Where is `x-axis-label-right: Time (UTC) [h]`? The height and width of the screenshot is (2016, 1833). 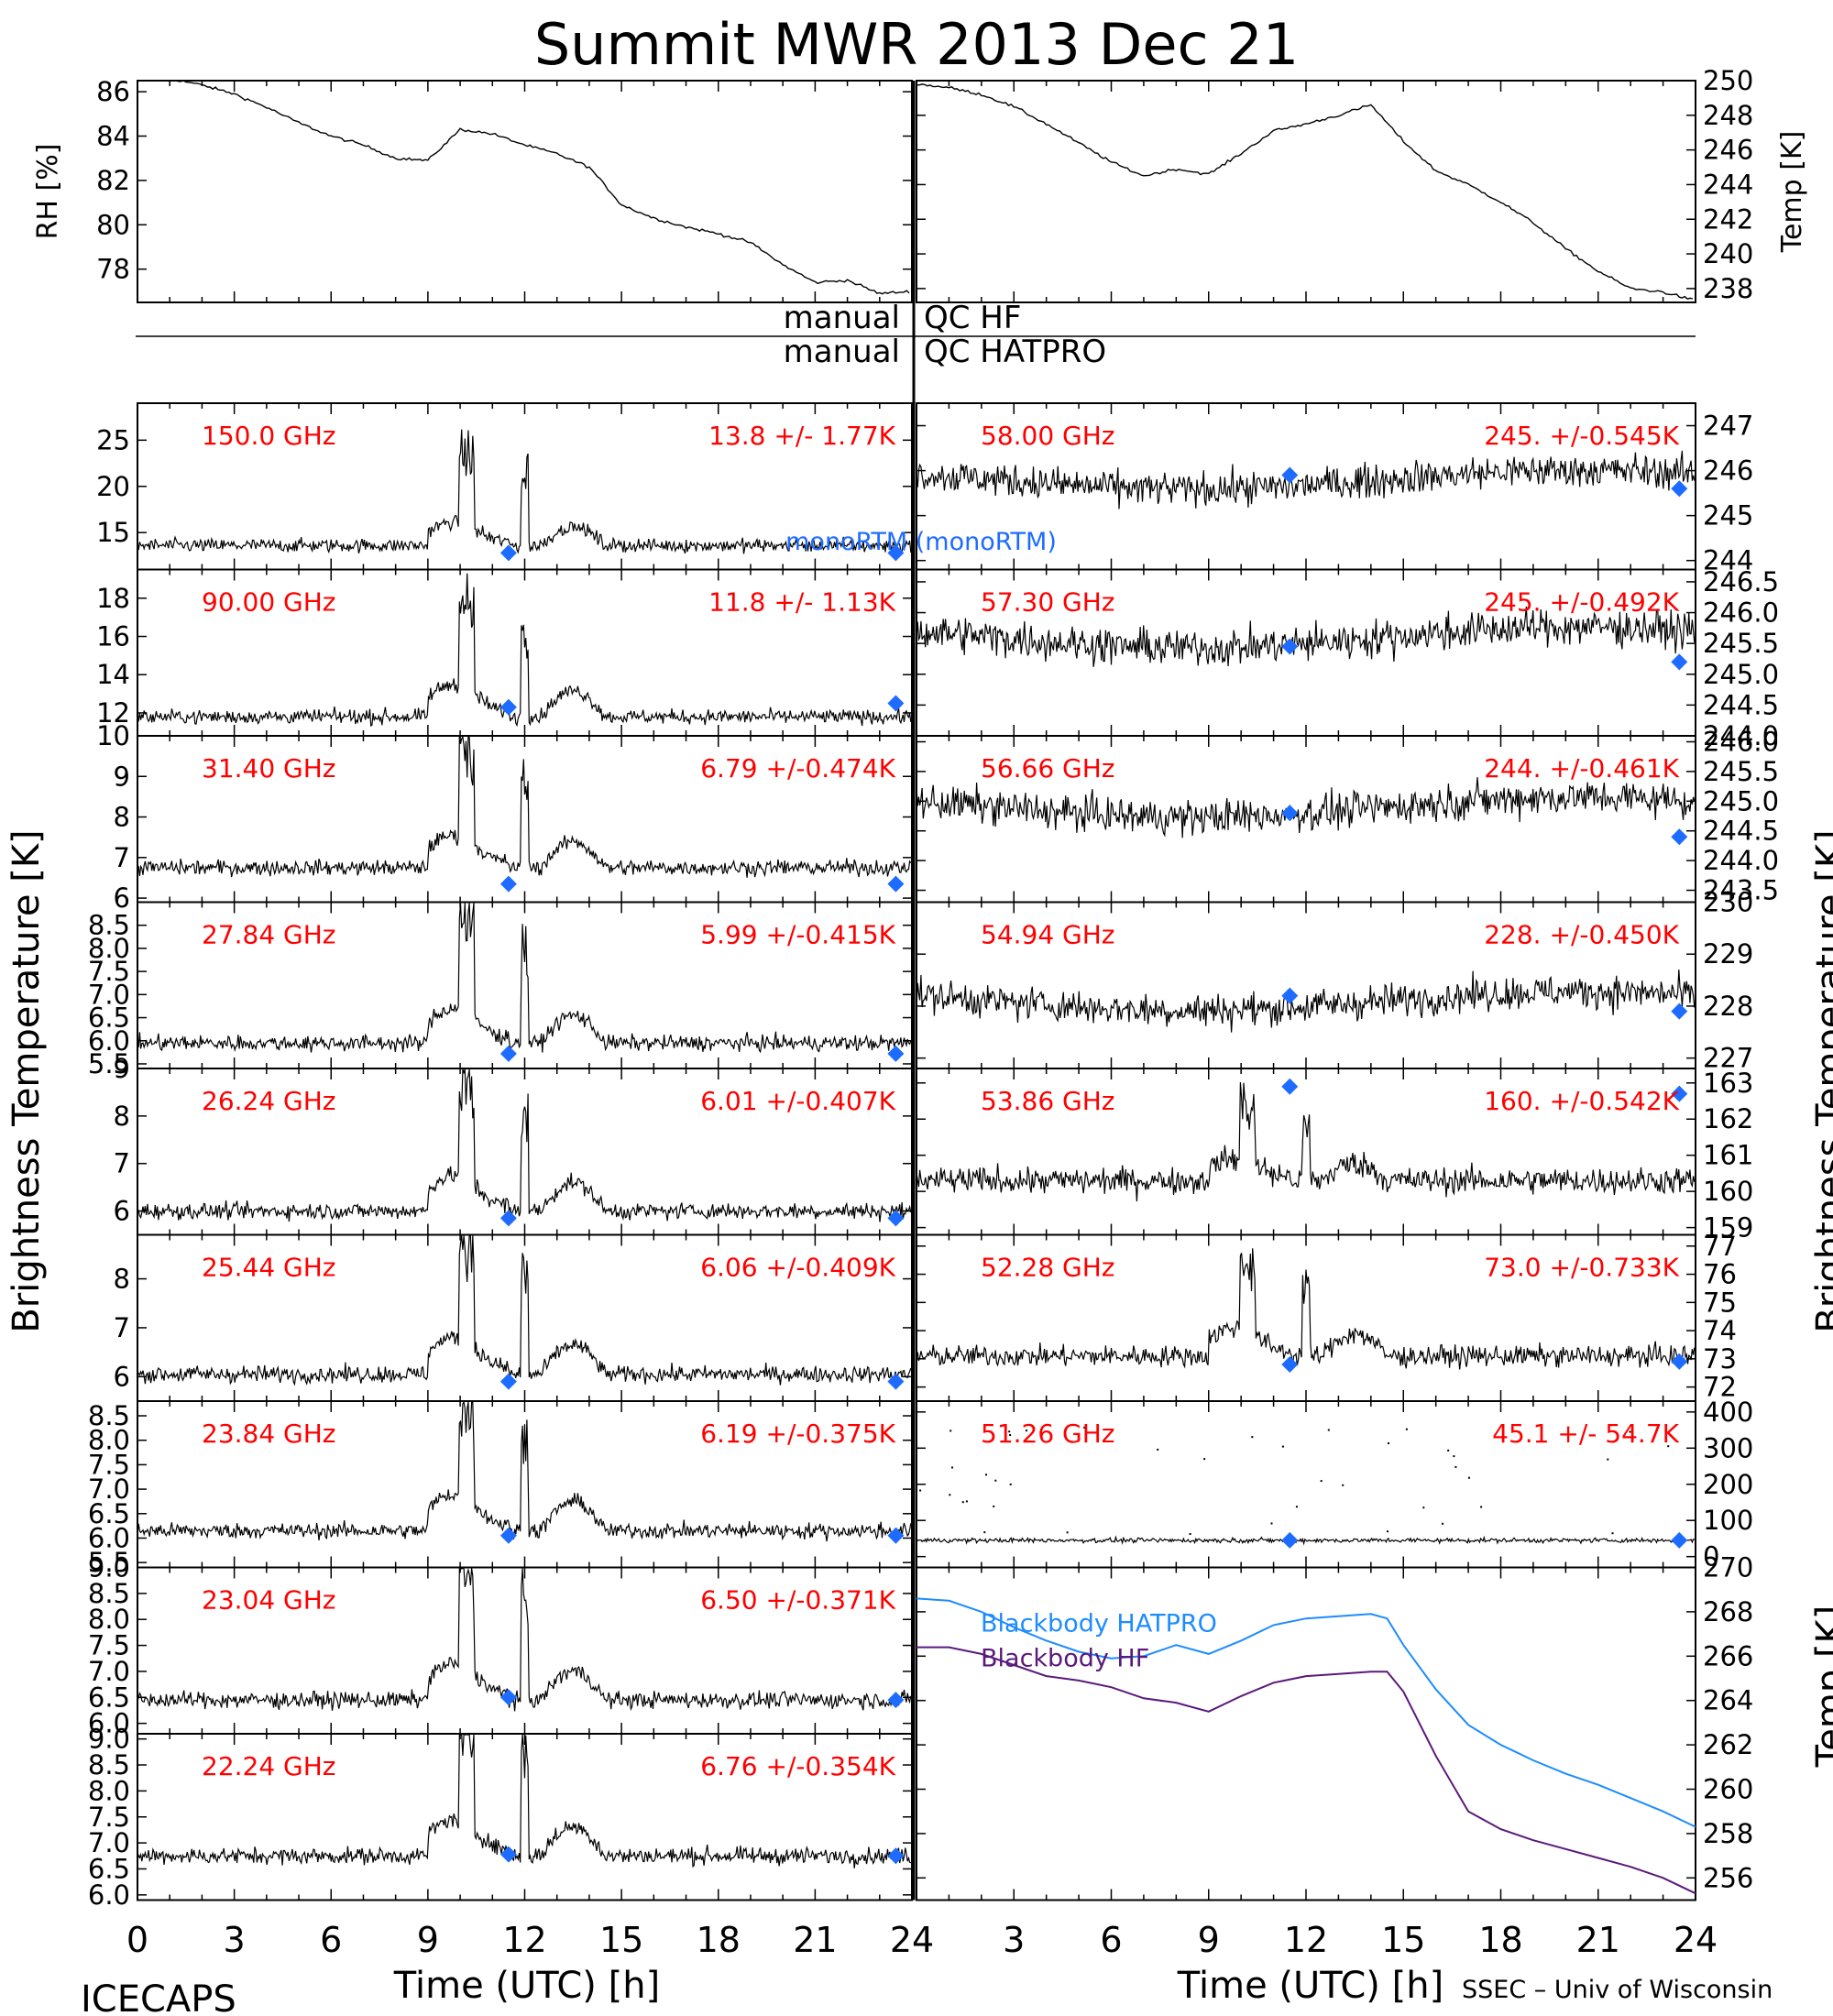
x-axis-label-right: Time (UTC) [h] is located at coordinates (1310, 1986).